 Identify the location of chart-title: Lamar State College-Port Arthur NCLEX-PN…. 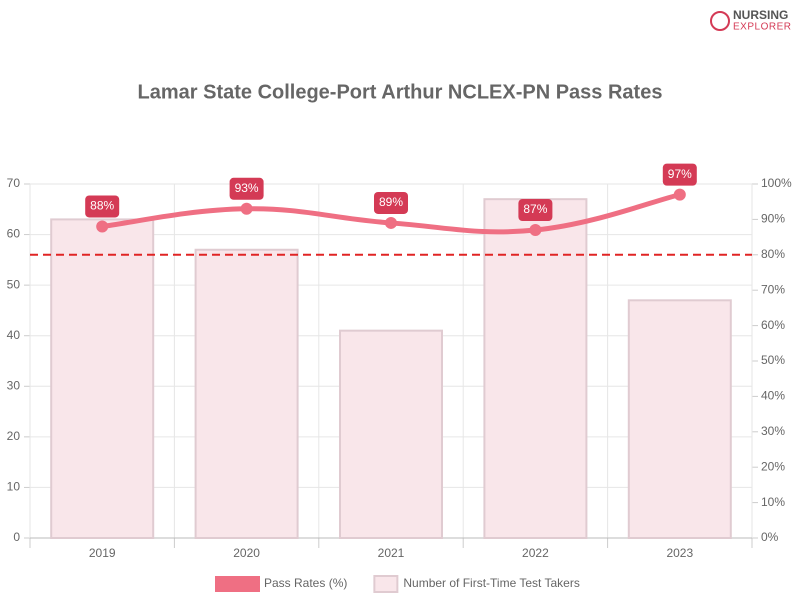
(400, 92).